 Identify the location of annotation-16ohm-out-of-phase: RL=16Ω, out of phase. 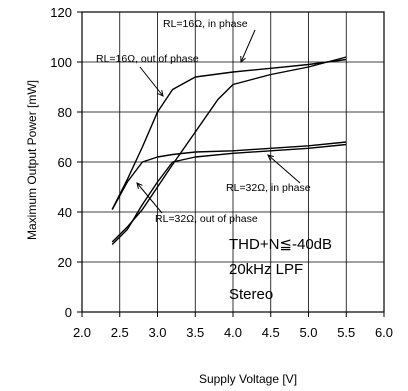
(147, 59).